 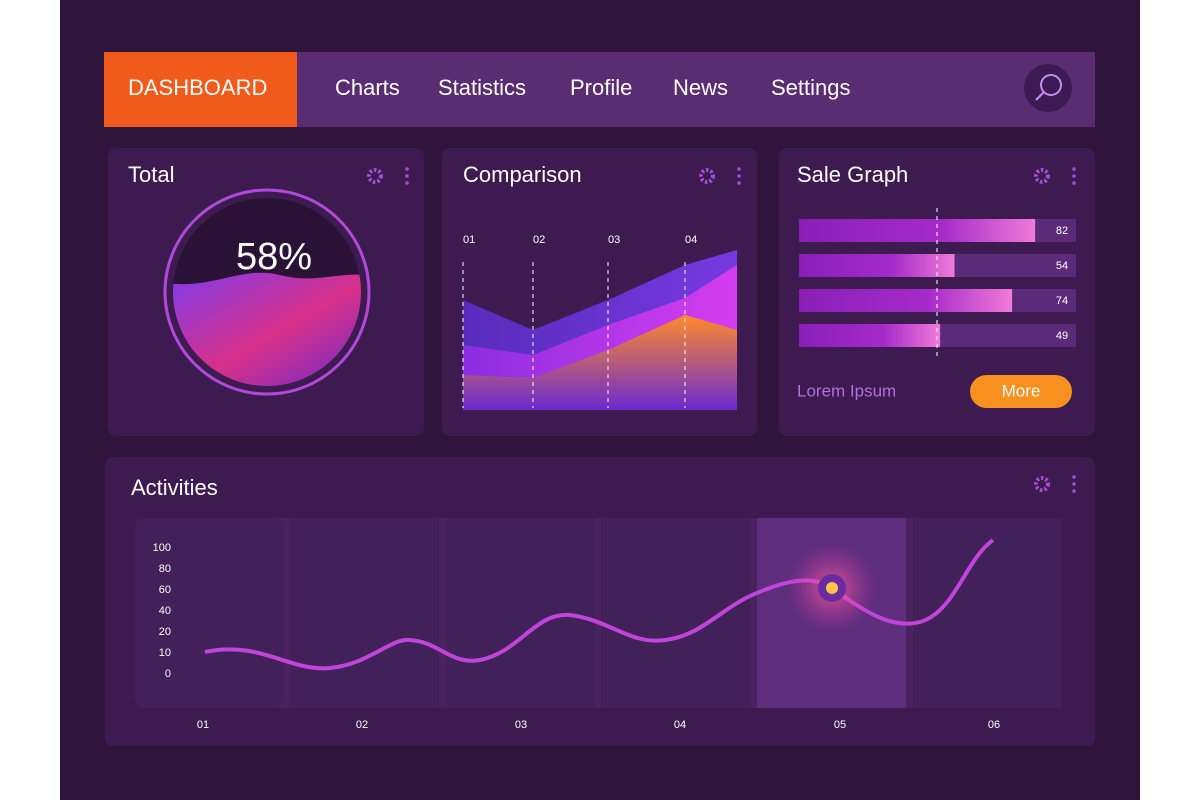 What do you see at coordinates (846, 390) in the screenshot?
I see `link: Lorem Ipsum` at bounding box center [846, 390].